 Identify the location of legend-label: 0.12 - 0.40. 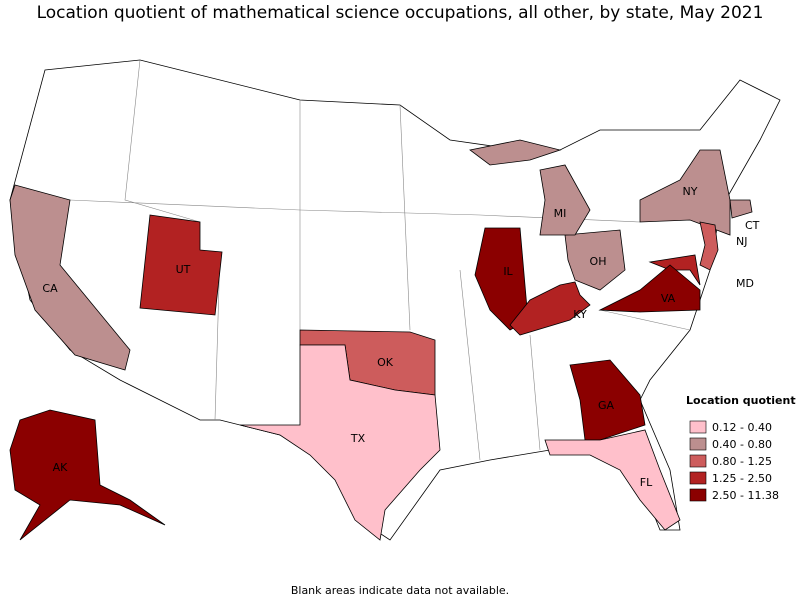
(742, 427).